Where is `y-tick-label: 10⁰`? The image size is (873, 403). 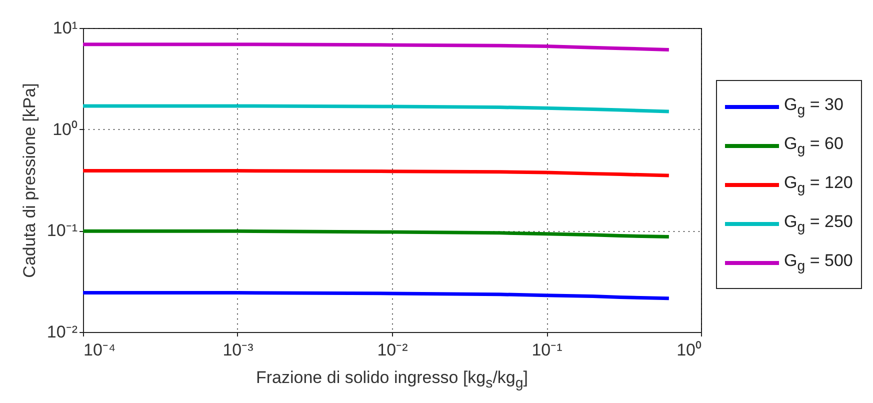 y-tick-label: 10⁰ is located at coordinates (65, 129).